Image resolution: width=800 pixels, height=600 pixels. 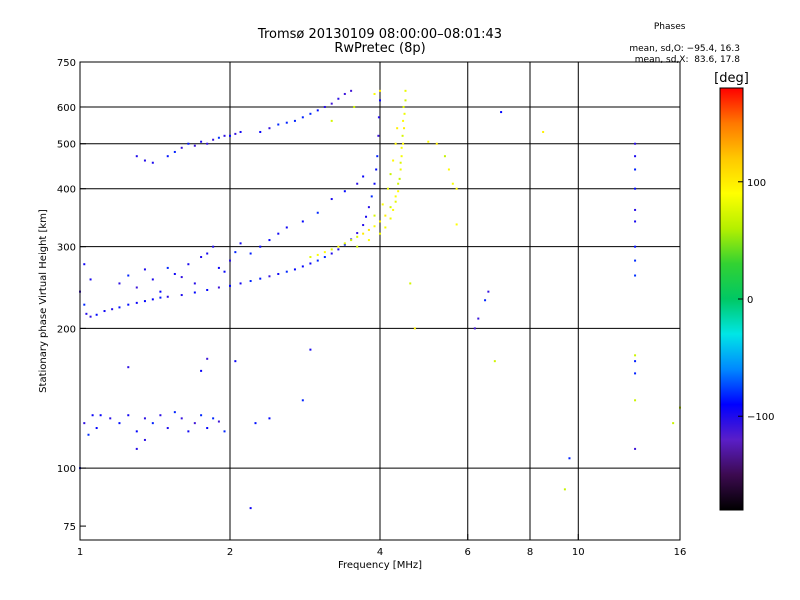 I want to click on chart-title-line2: RwPretec (8p), so click(x=380, y=48).